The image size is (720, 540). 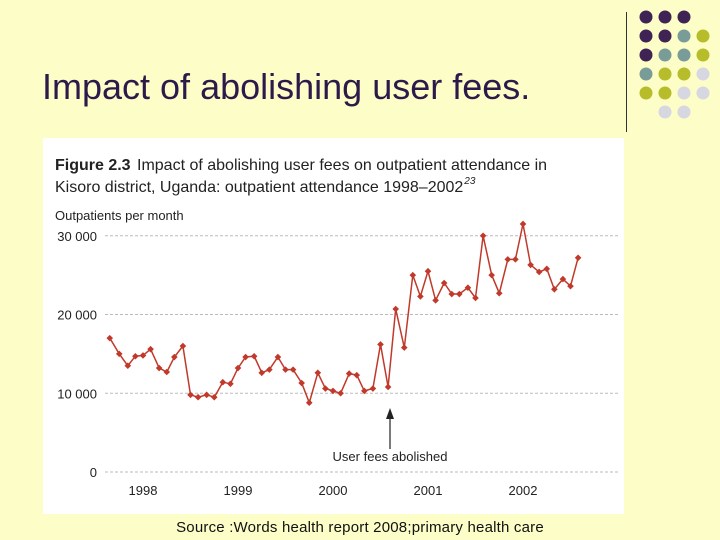 I want to click on x-tick-label: 2000, so click(x=333, y=490).